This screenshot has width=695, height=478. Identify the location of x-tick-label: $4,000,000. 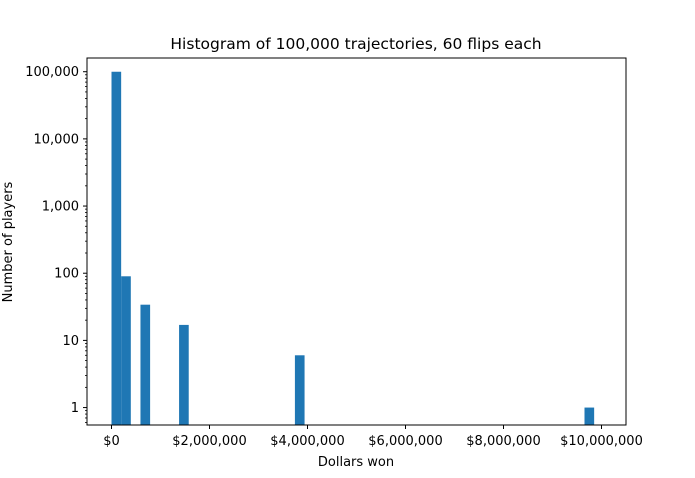
(307, 441).